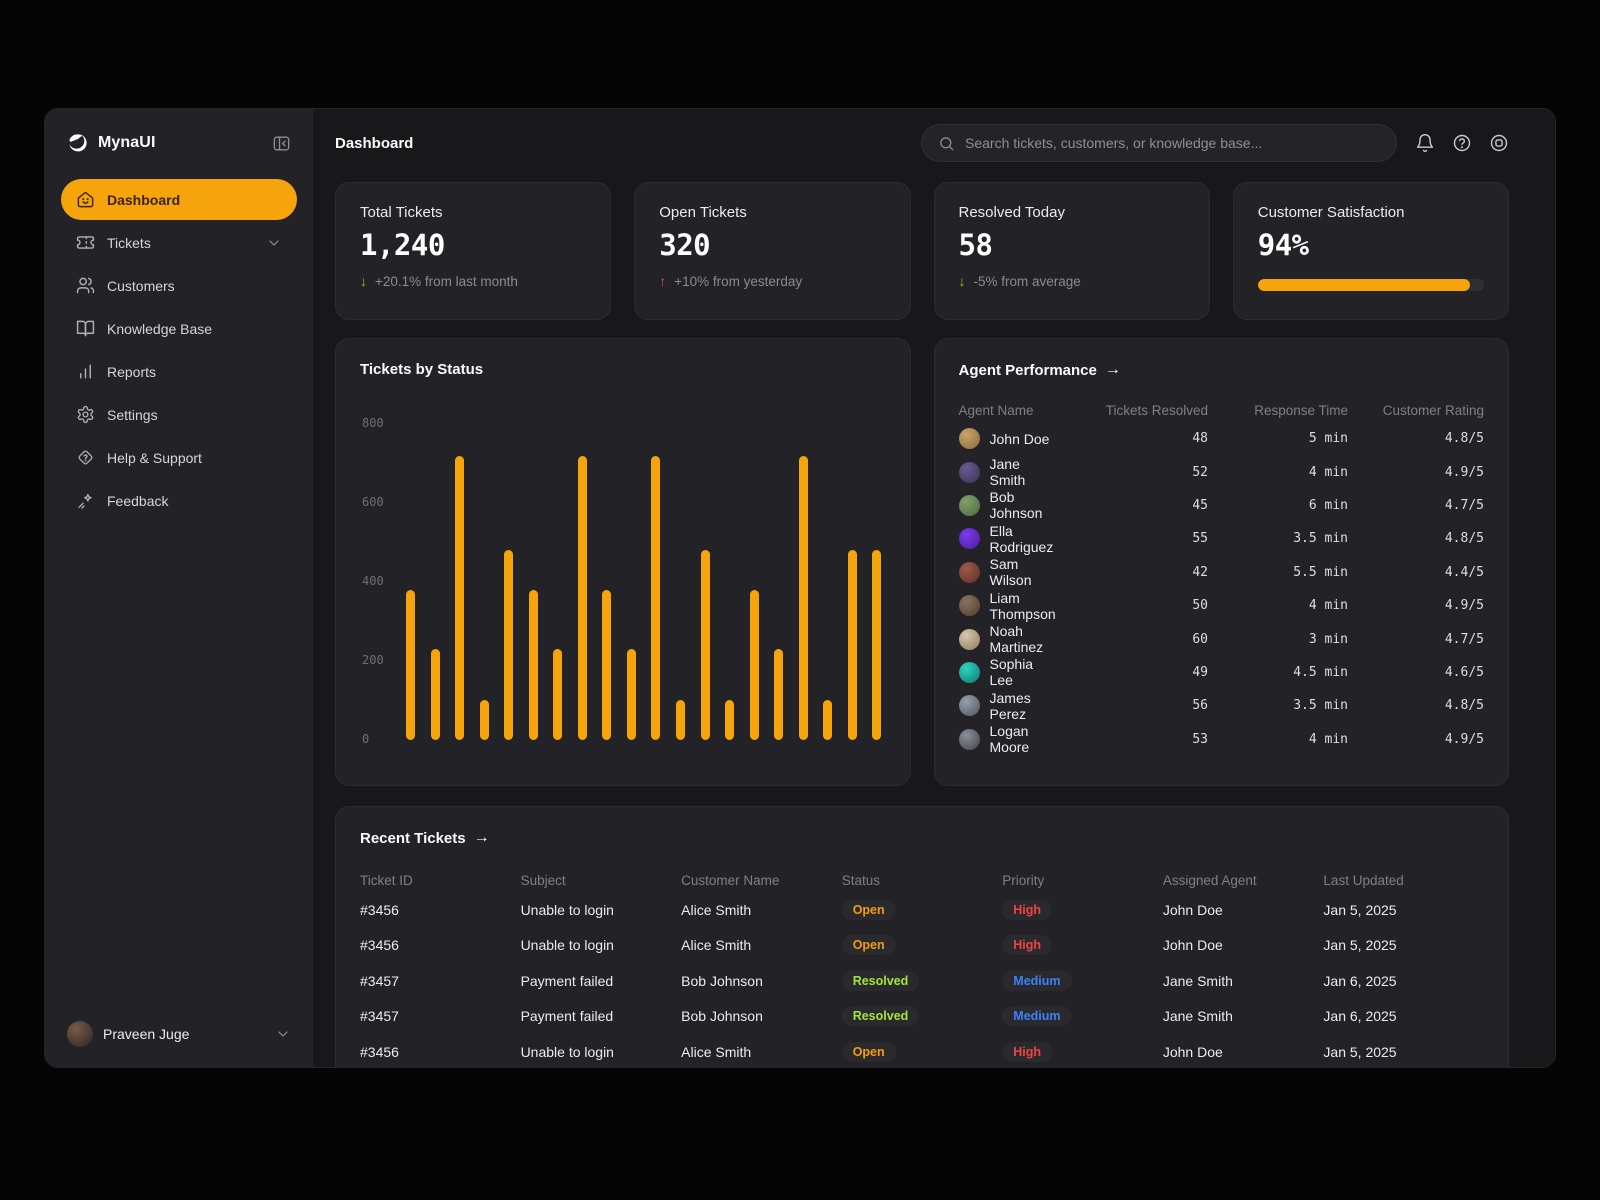  What do you see at coordinates (1010, 572) in the screenshot?
I see `agent-name: Sam Wilson` at bounding box center [1010, 572].